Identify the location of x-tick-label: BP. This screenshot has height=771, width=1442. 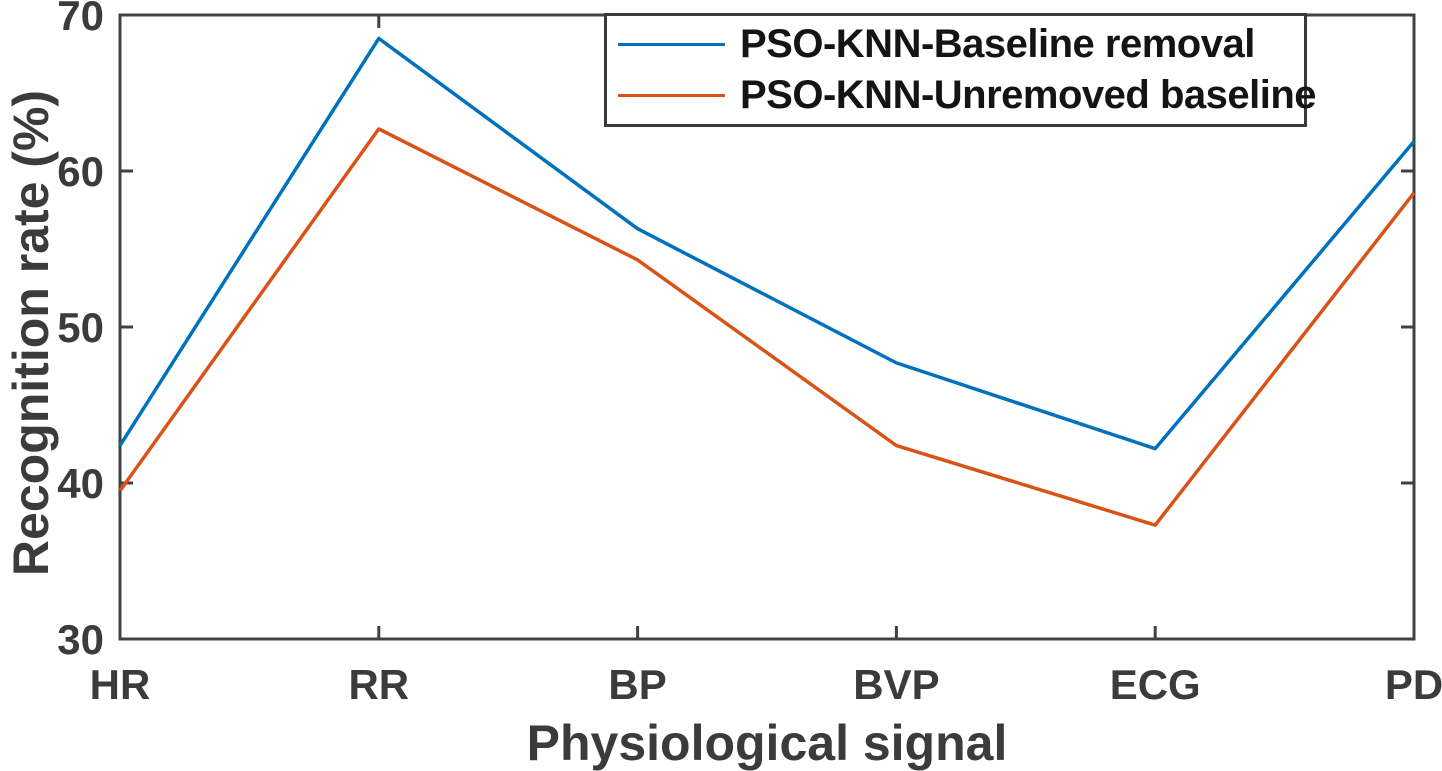
(637, 684).